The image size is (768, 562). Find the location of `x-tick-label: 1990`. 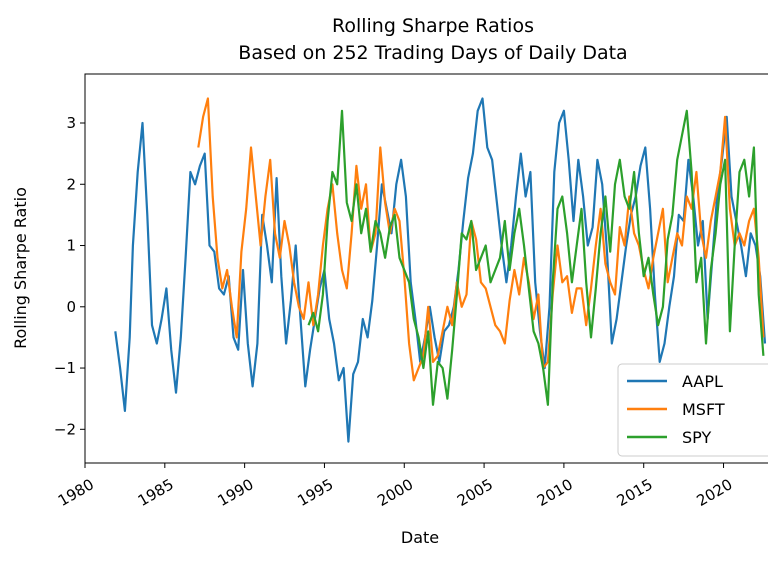

x-tick-label: 1990 is located at coordinates (236, 492).